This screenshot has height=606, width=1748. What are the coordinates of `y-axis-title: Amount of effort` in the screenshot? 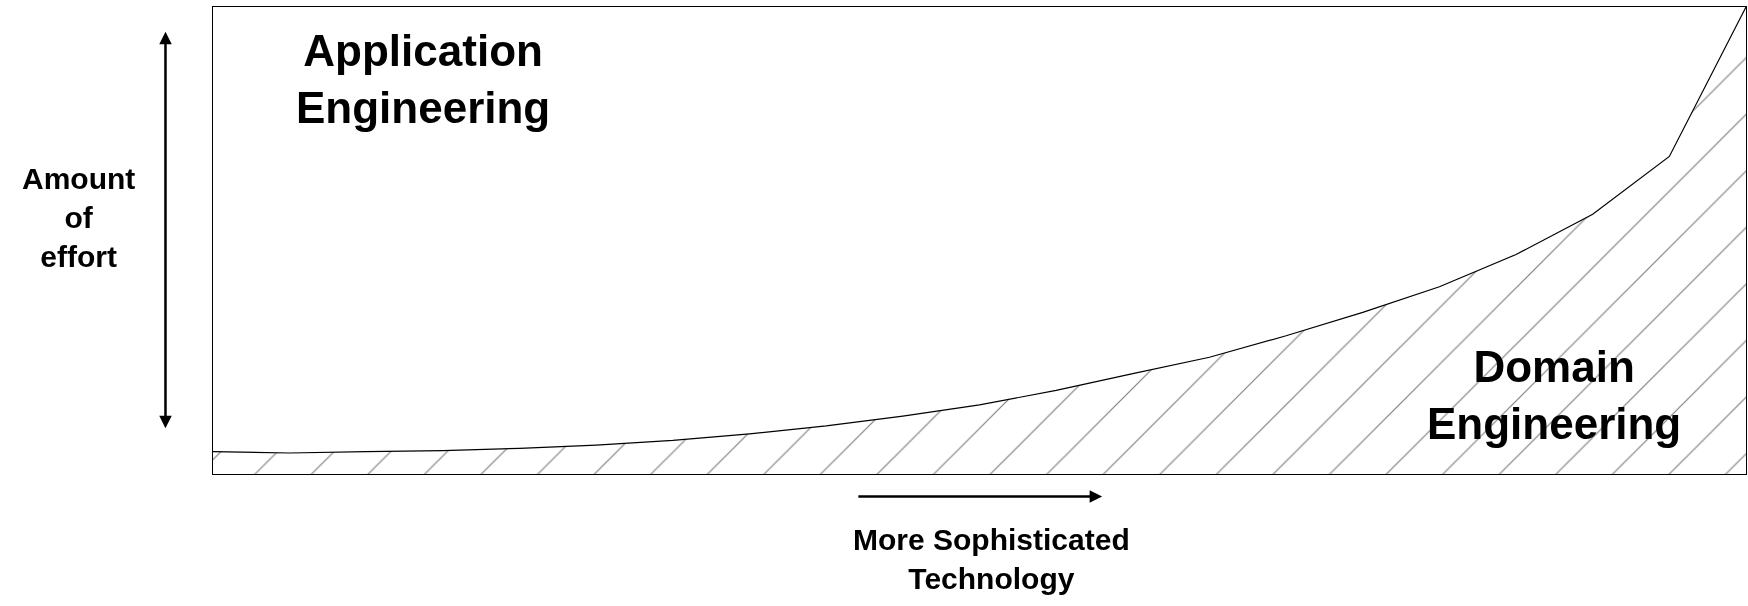 It's located at (79, 217).